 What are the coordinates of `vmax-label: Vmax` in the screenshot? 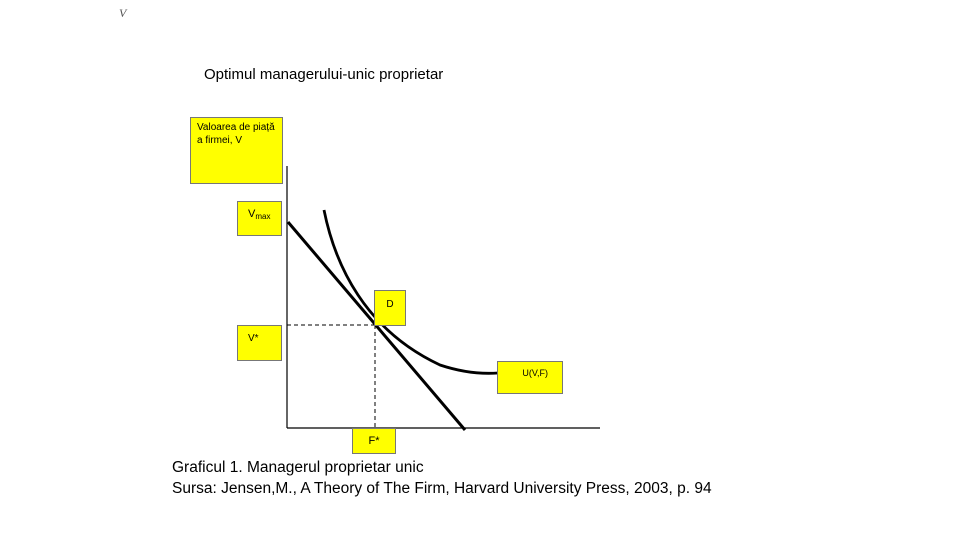 It's located at (259, 218).